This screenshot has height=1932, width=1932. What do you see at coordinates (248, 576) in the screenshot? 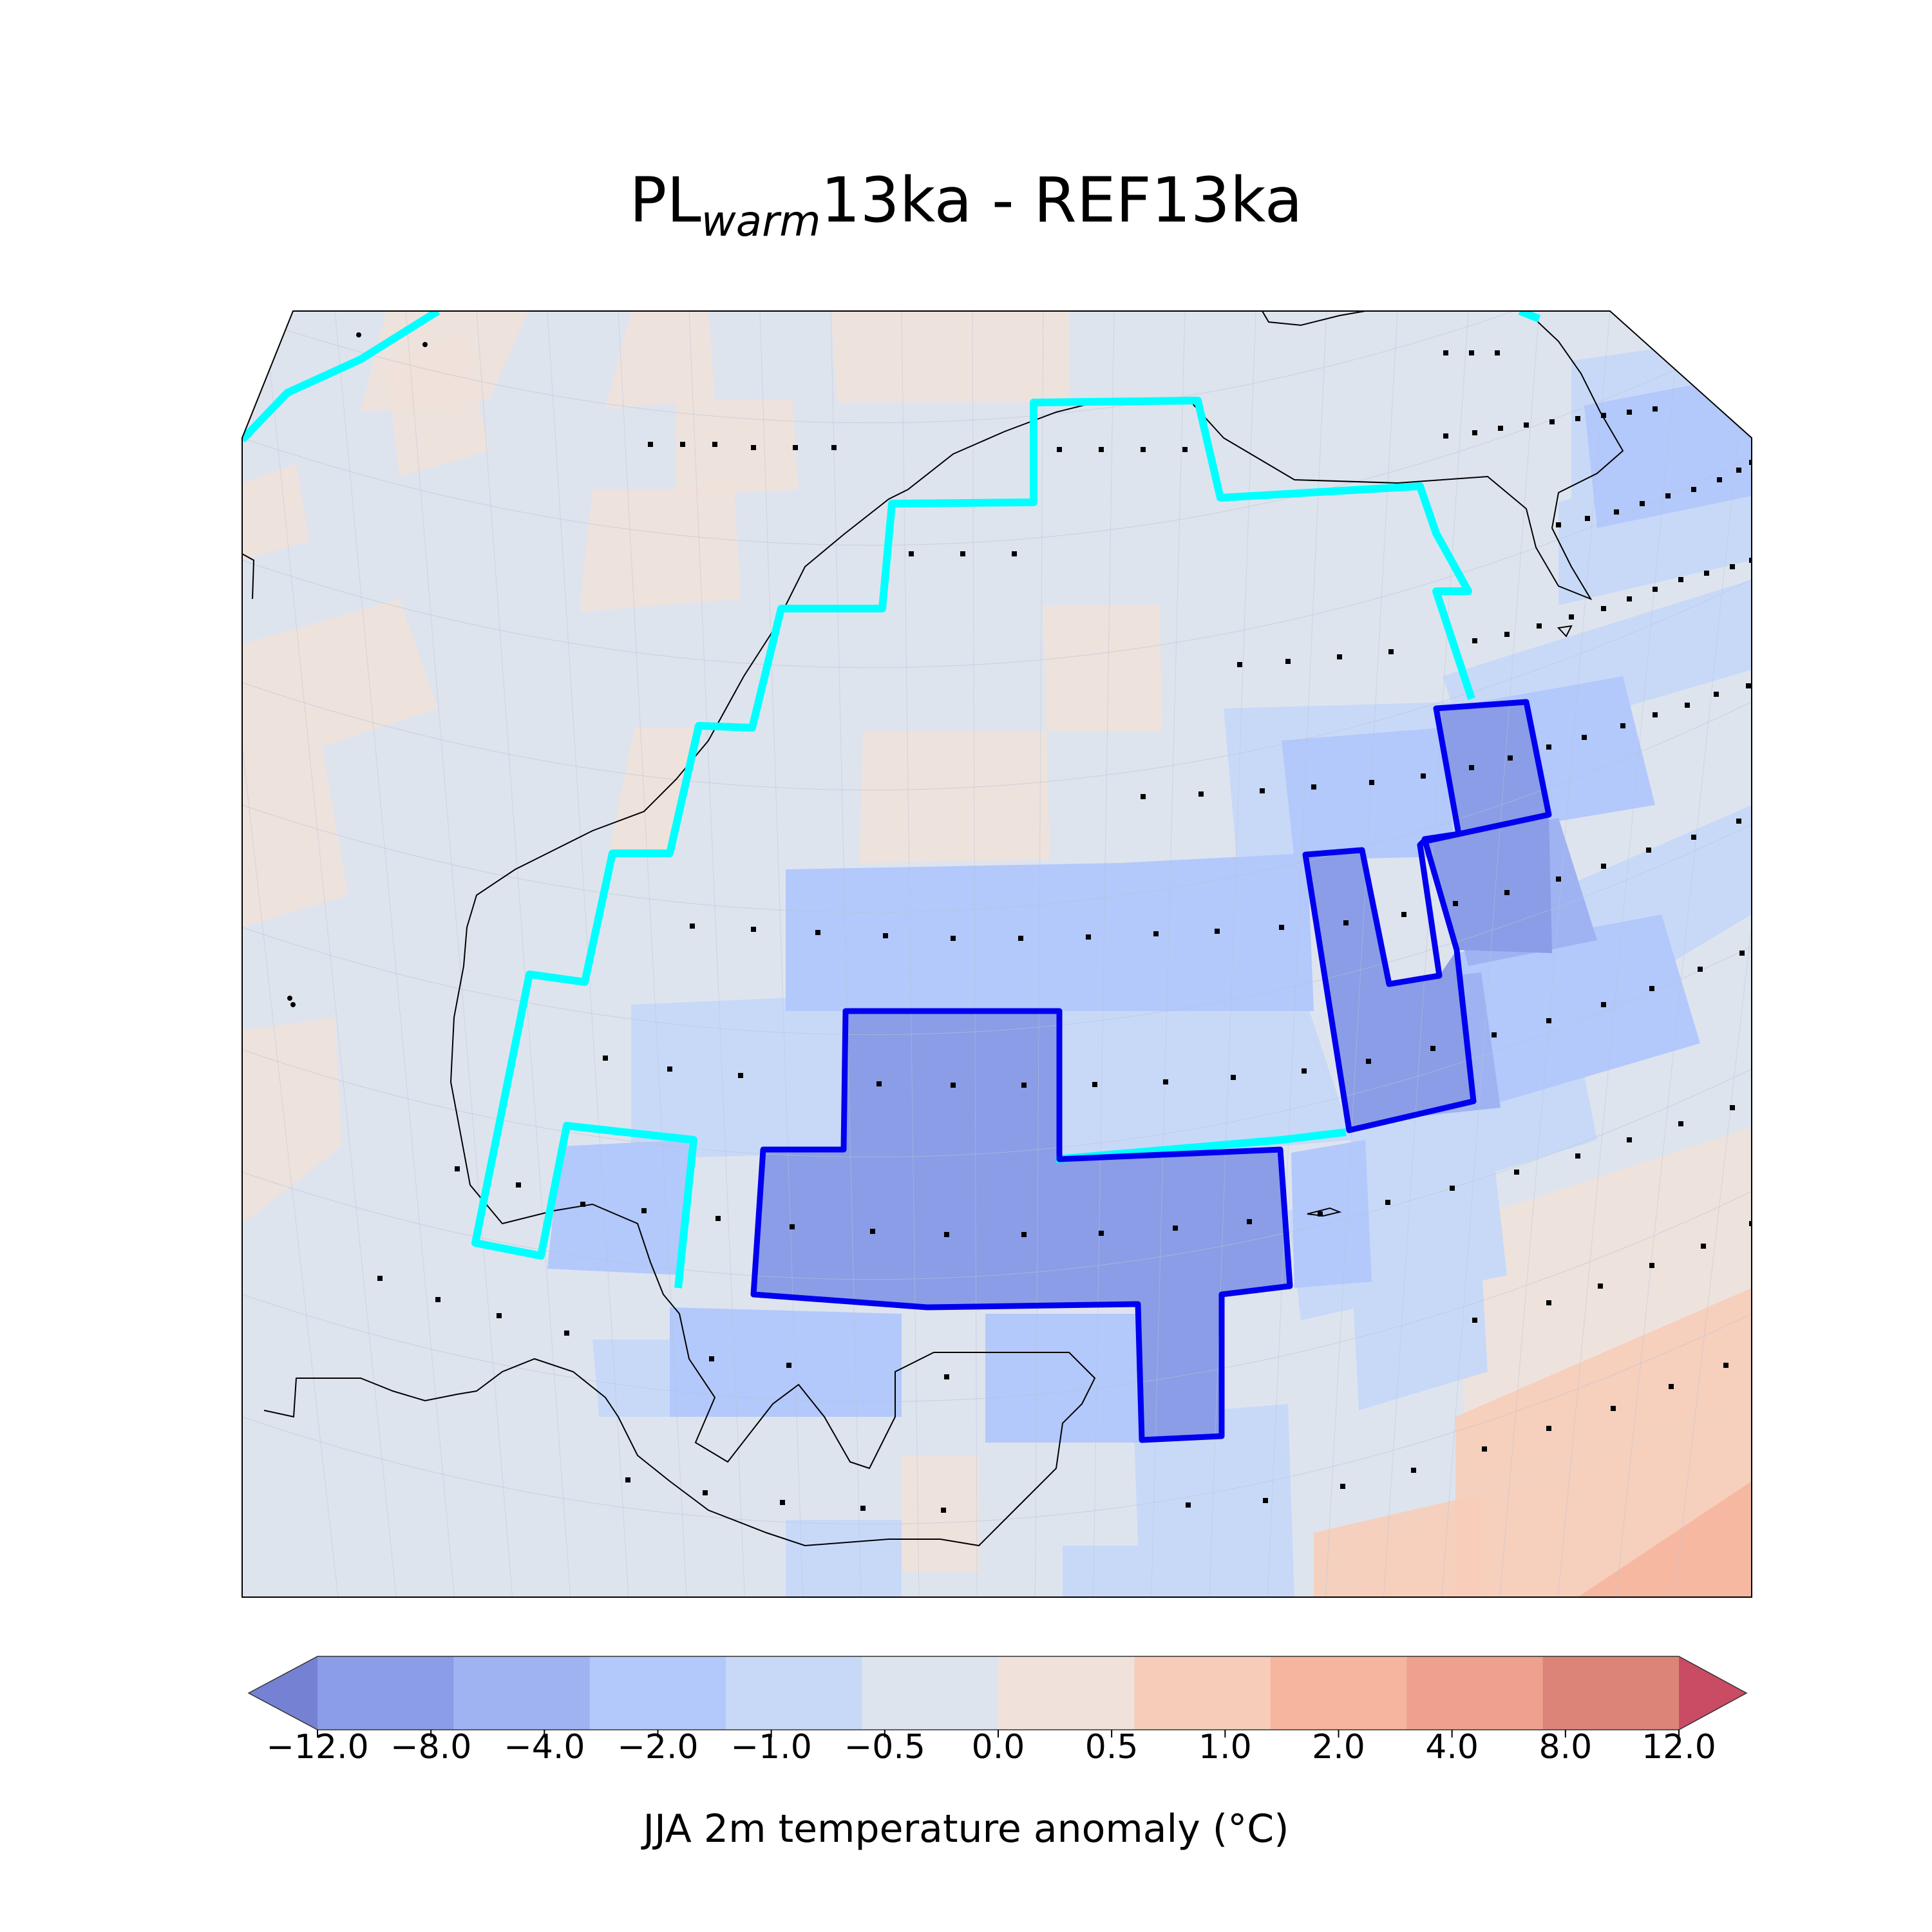
I see `coastline-west-stub` at bounding box center [248, 576].